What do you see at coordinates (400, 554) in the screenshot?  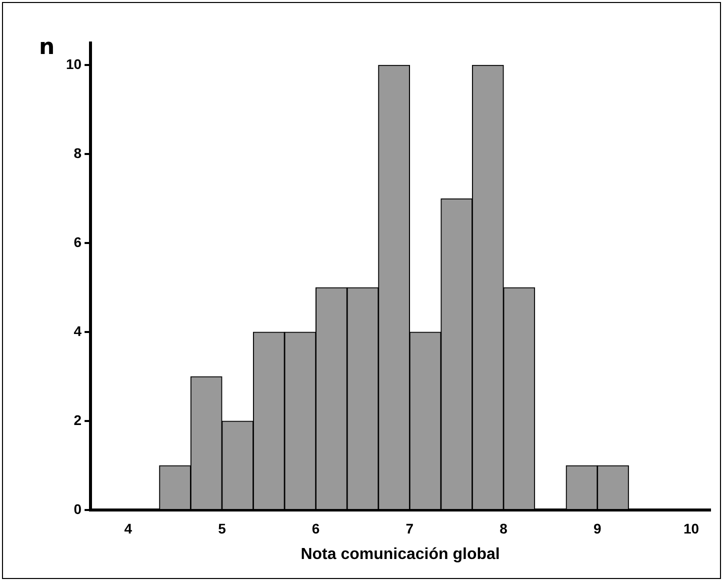 I see `x-axis-title: Nota comunicación global` at bounding box center [400, 554].